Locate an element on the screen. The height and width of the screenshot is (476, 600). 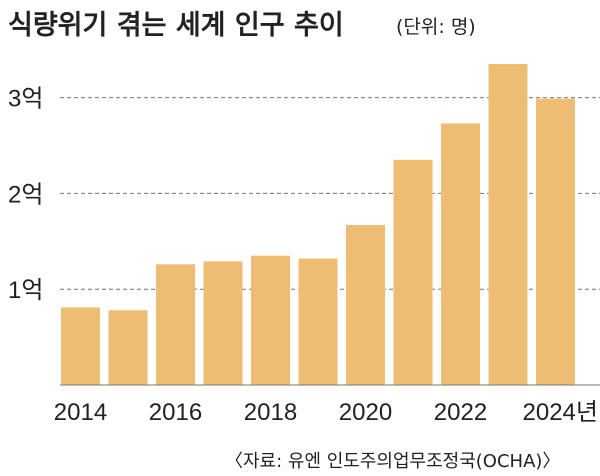
bar-2020 is located at coordinates (365, 305).